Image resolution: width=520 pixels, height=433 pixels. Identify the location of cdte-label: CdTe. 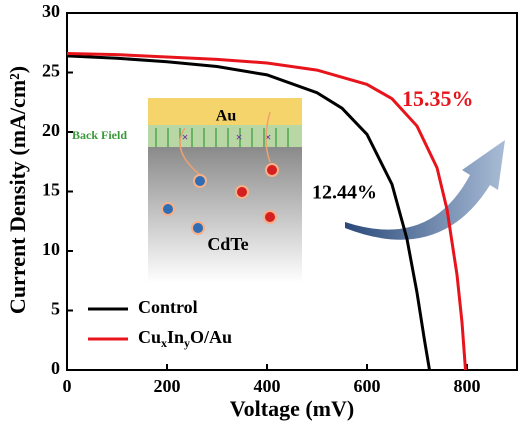
(227, 244).